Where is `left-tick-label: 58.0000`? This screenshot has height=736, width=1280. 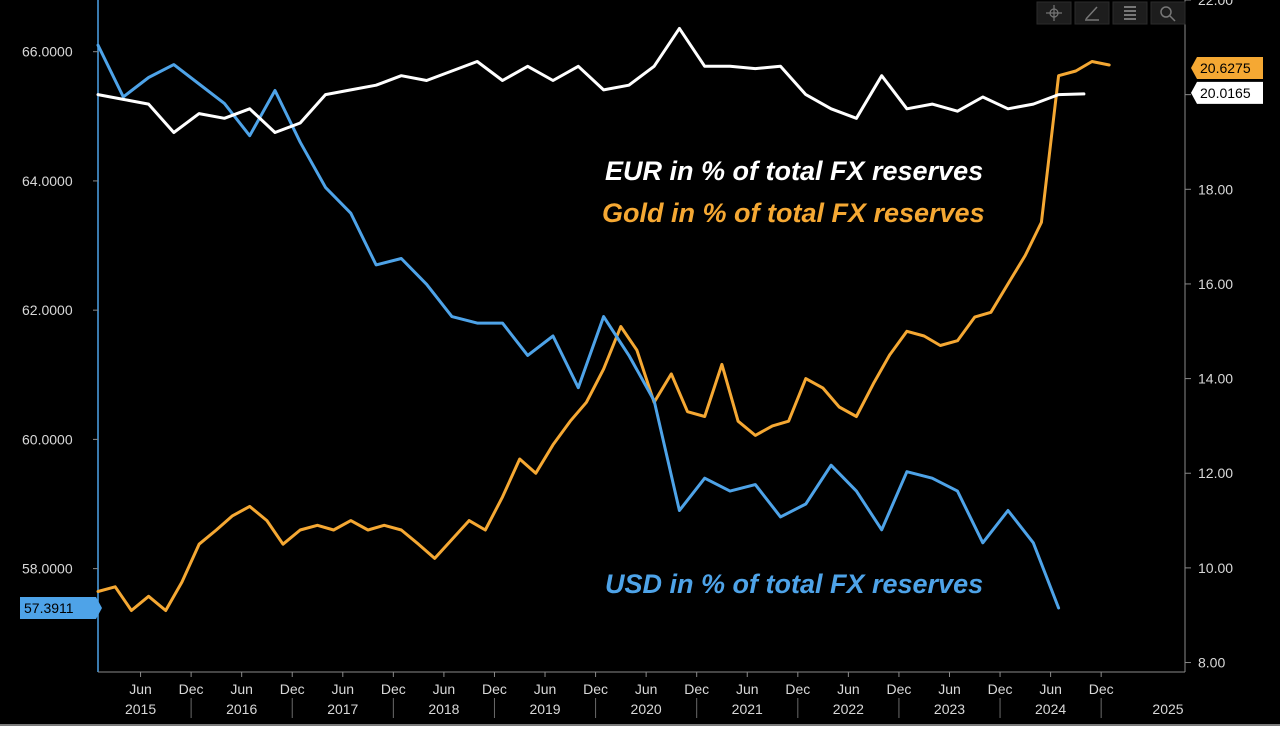 left-tick-label: 58.0000 is located at coordinates (47, 569).